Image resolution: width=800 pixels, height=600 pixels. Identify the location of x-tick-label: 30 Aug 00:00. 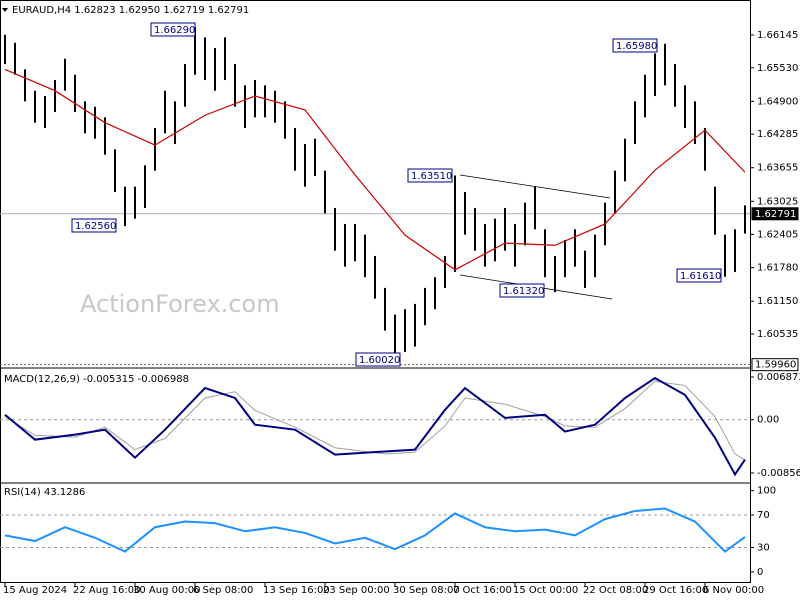
(166, 590).